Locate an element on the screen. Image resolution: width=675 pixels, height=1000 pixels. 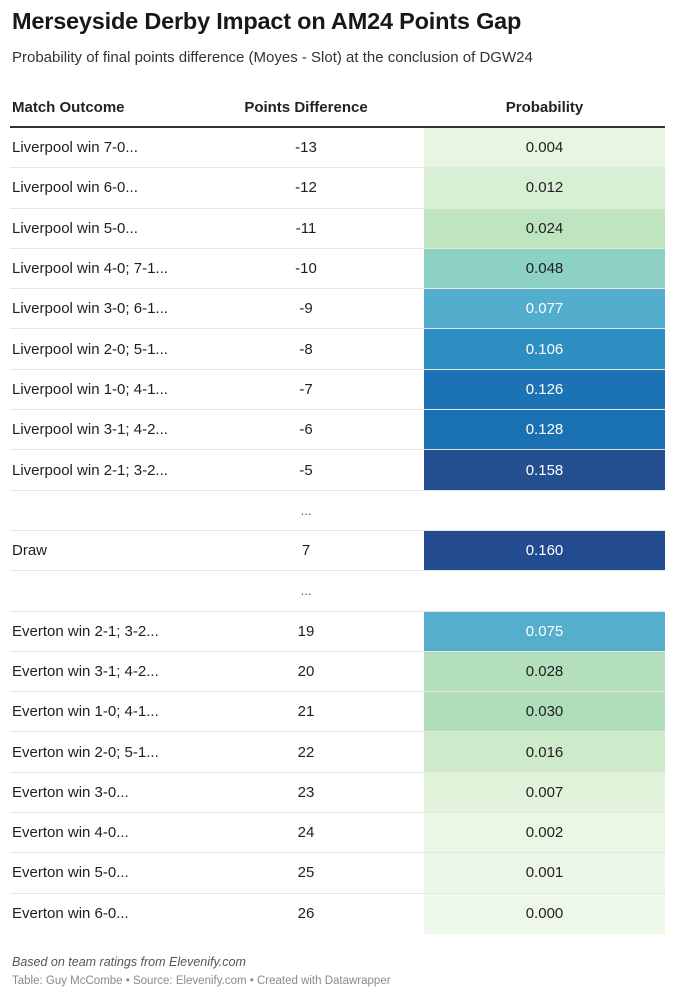
table-row: Everton win 5-0... 25 0.001 is located at coordinates (337, 873).